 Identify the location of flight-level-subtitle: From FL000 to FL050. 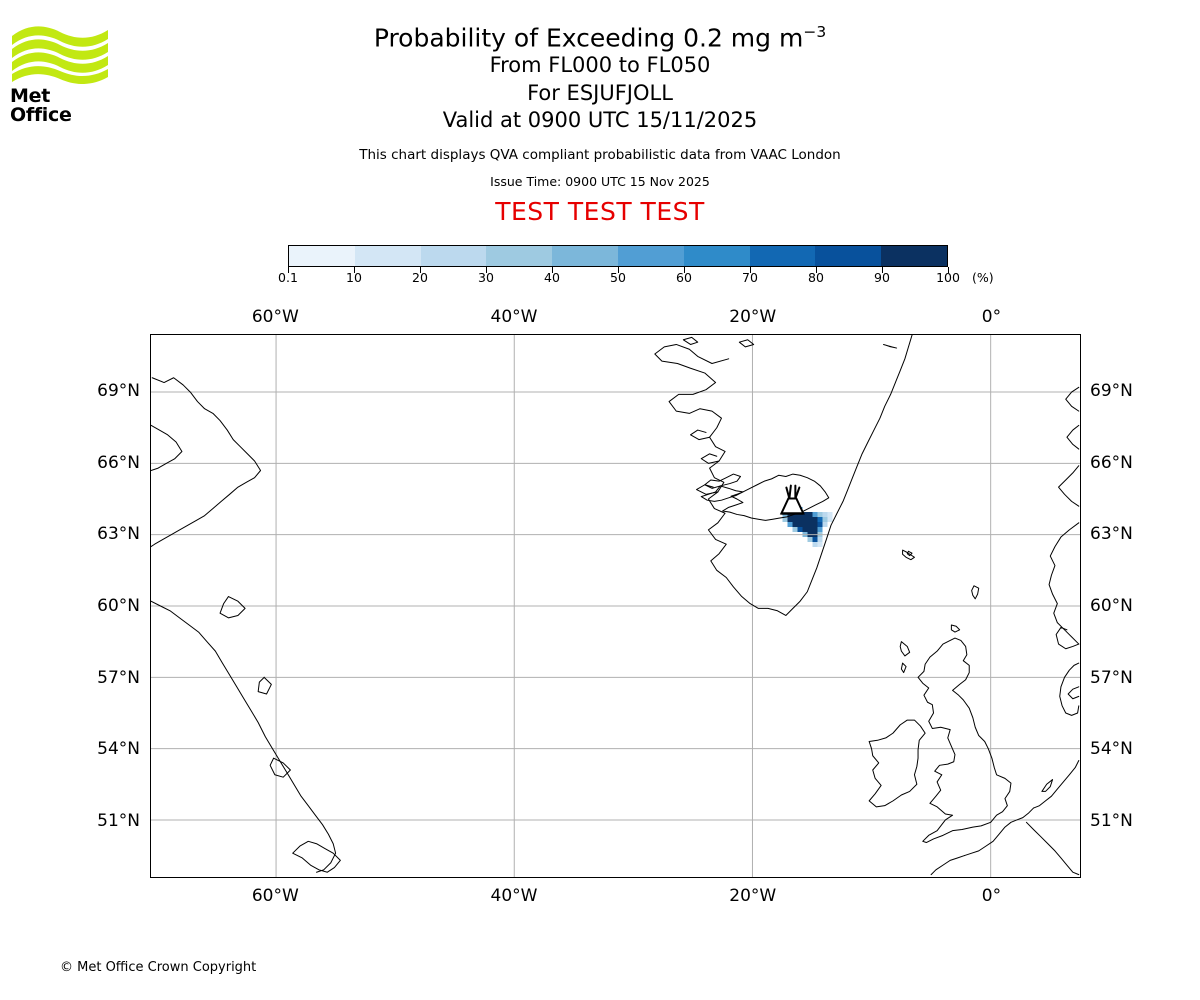
(600, 65).